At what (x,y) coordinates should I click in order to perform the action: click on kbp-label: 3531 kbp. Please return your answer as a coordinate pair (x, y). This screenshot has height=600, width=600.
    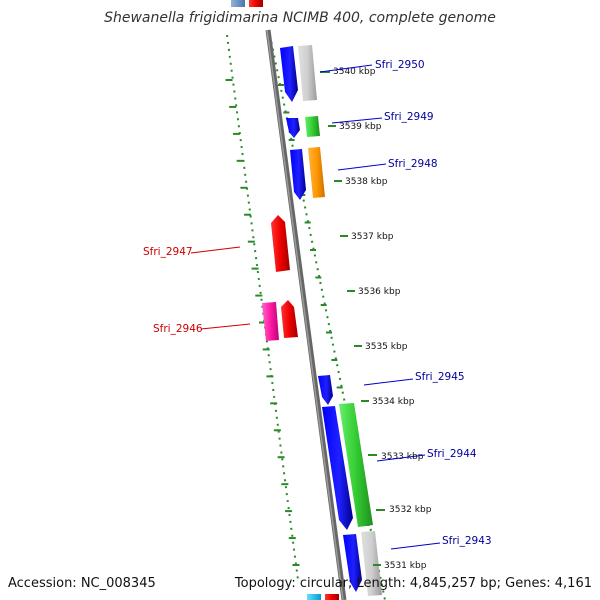
    Looking at the image, I should click on (405, 566).